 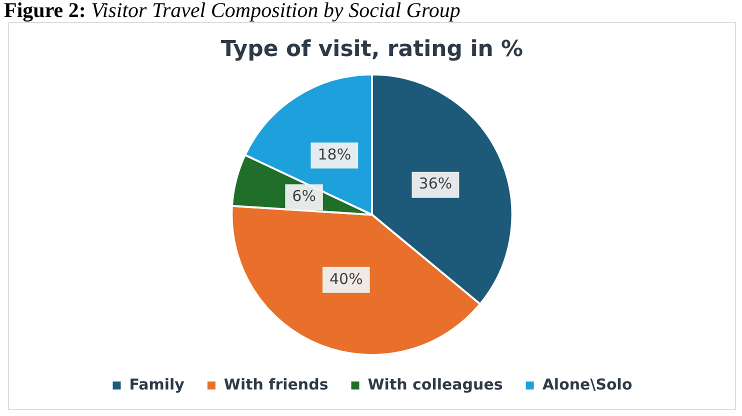 I want to click on data-label: 18%, so click(x=335, y=154).